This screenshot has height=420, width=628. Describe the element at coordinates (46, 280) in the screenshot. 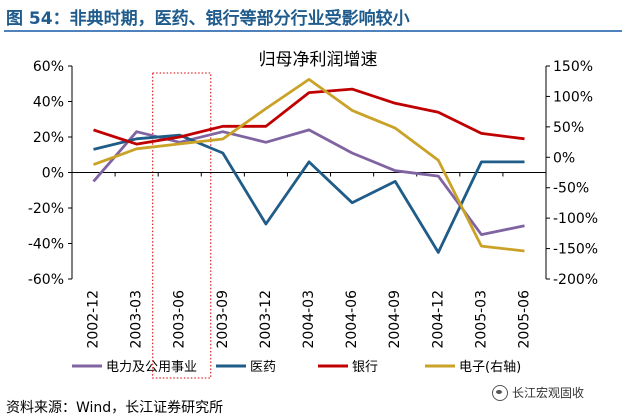

I see `left-tick-label: -60%` at that location.